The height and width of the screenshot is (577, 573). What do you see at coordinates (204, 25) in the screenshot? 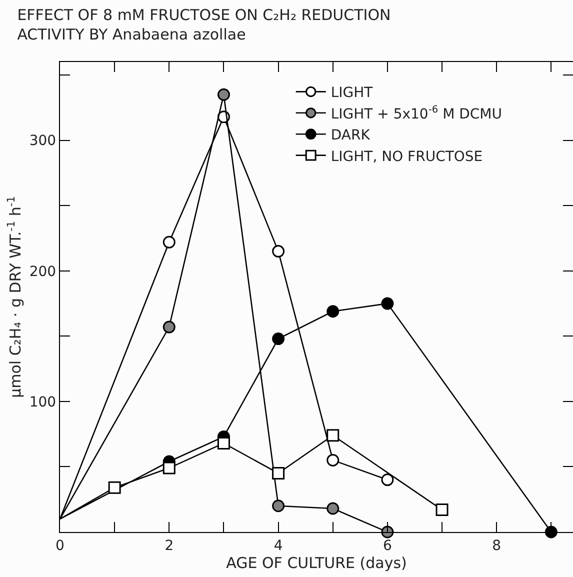
I see `chart-title: EFFECT OF 8 mM FRUCTOSE ON C₂H₂ REDUCTION ACTIVITY BY Anabaena azollae` at bounding box center [204, 25].